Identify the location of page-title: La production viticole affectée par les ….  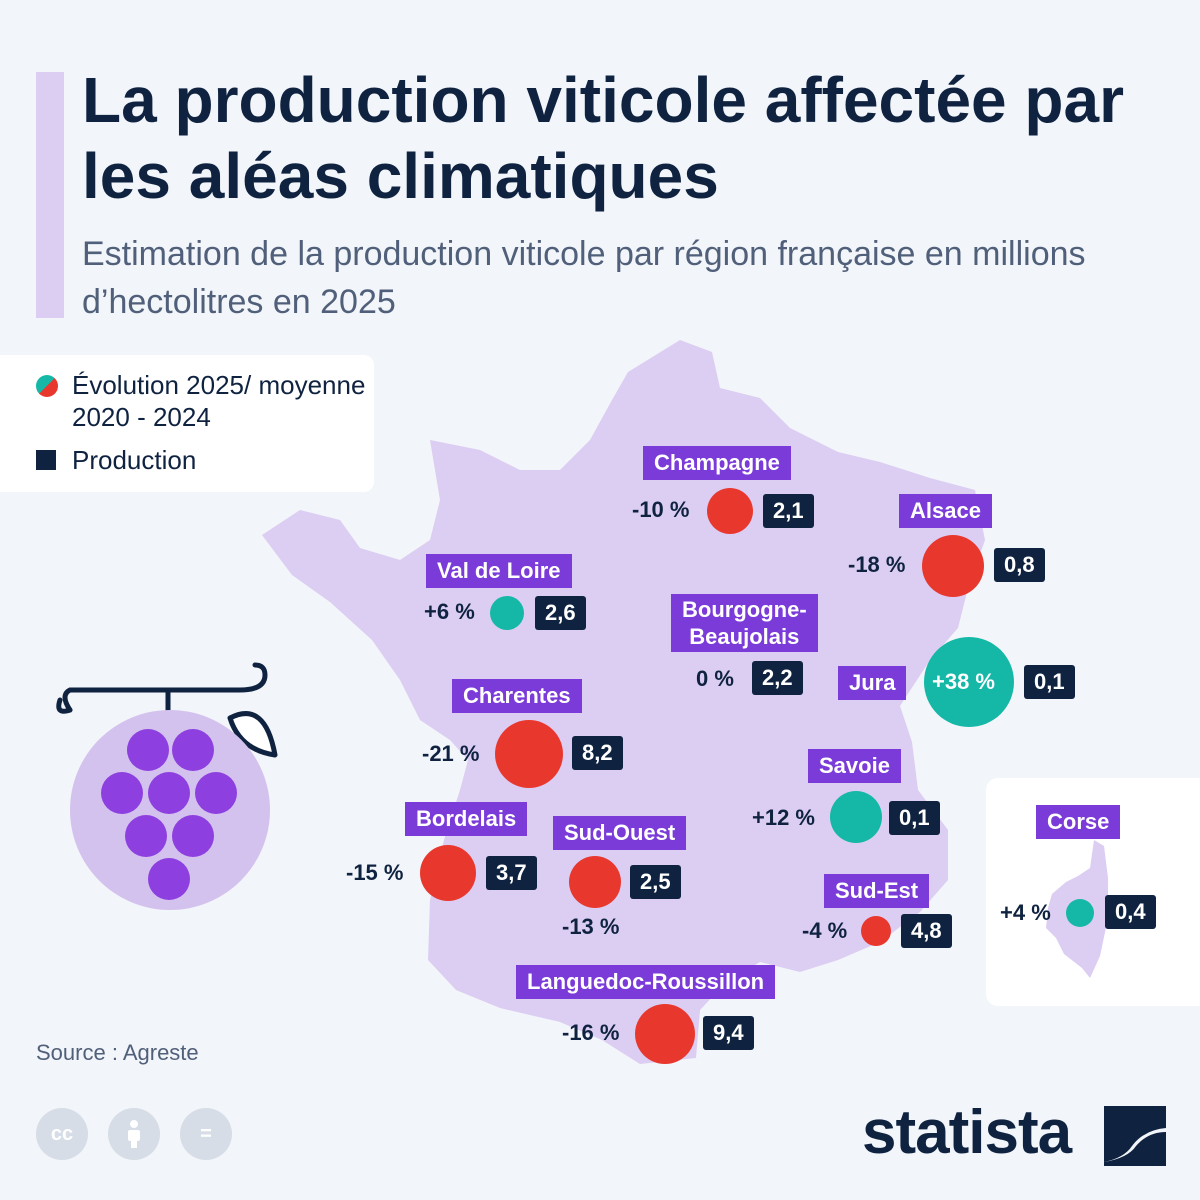
(603, 138).